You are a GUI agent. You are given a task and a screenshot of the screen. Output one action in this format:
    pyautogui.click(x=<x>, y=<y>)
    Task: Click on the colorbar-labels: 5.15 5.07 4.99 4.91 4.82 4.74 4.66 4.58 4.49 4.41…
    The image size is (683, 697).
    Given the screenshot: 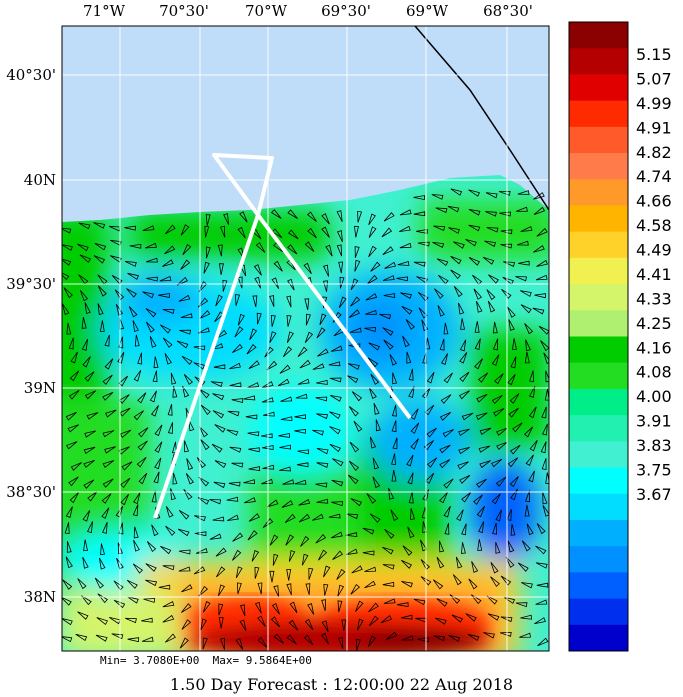 What is the action you would take?
    pyautogui.click(x=654, y=274)
    